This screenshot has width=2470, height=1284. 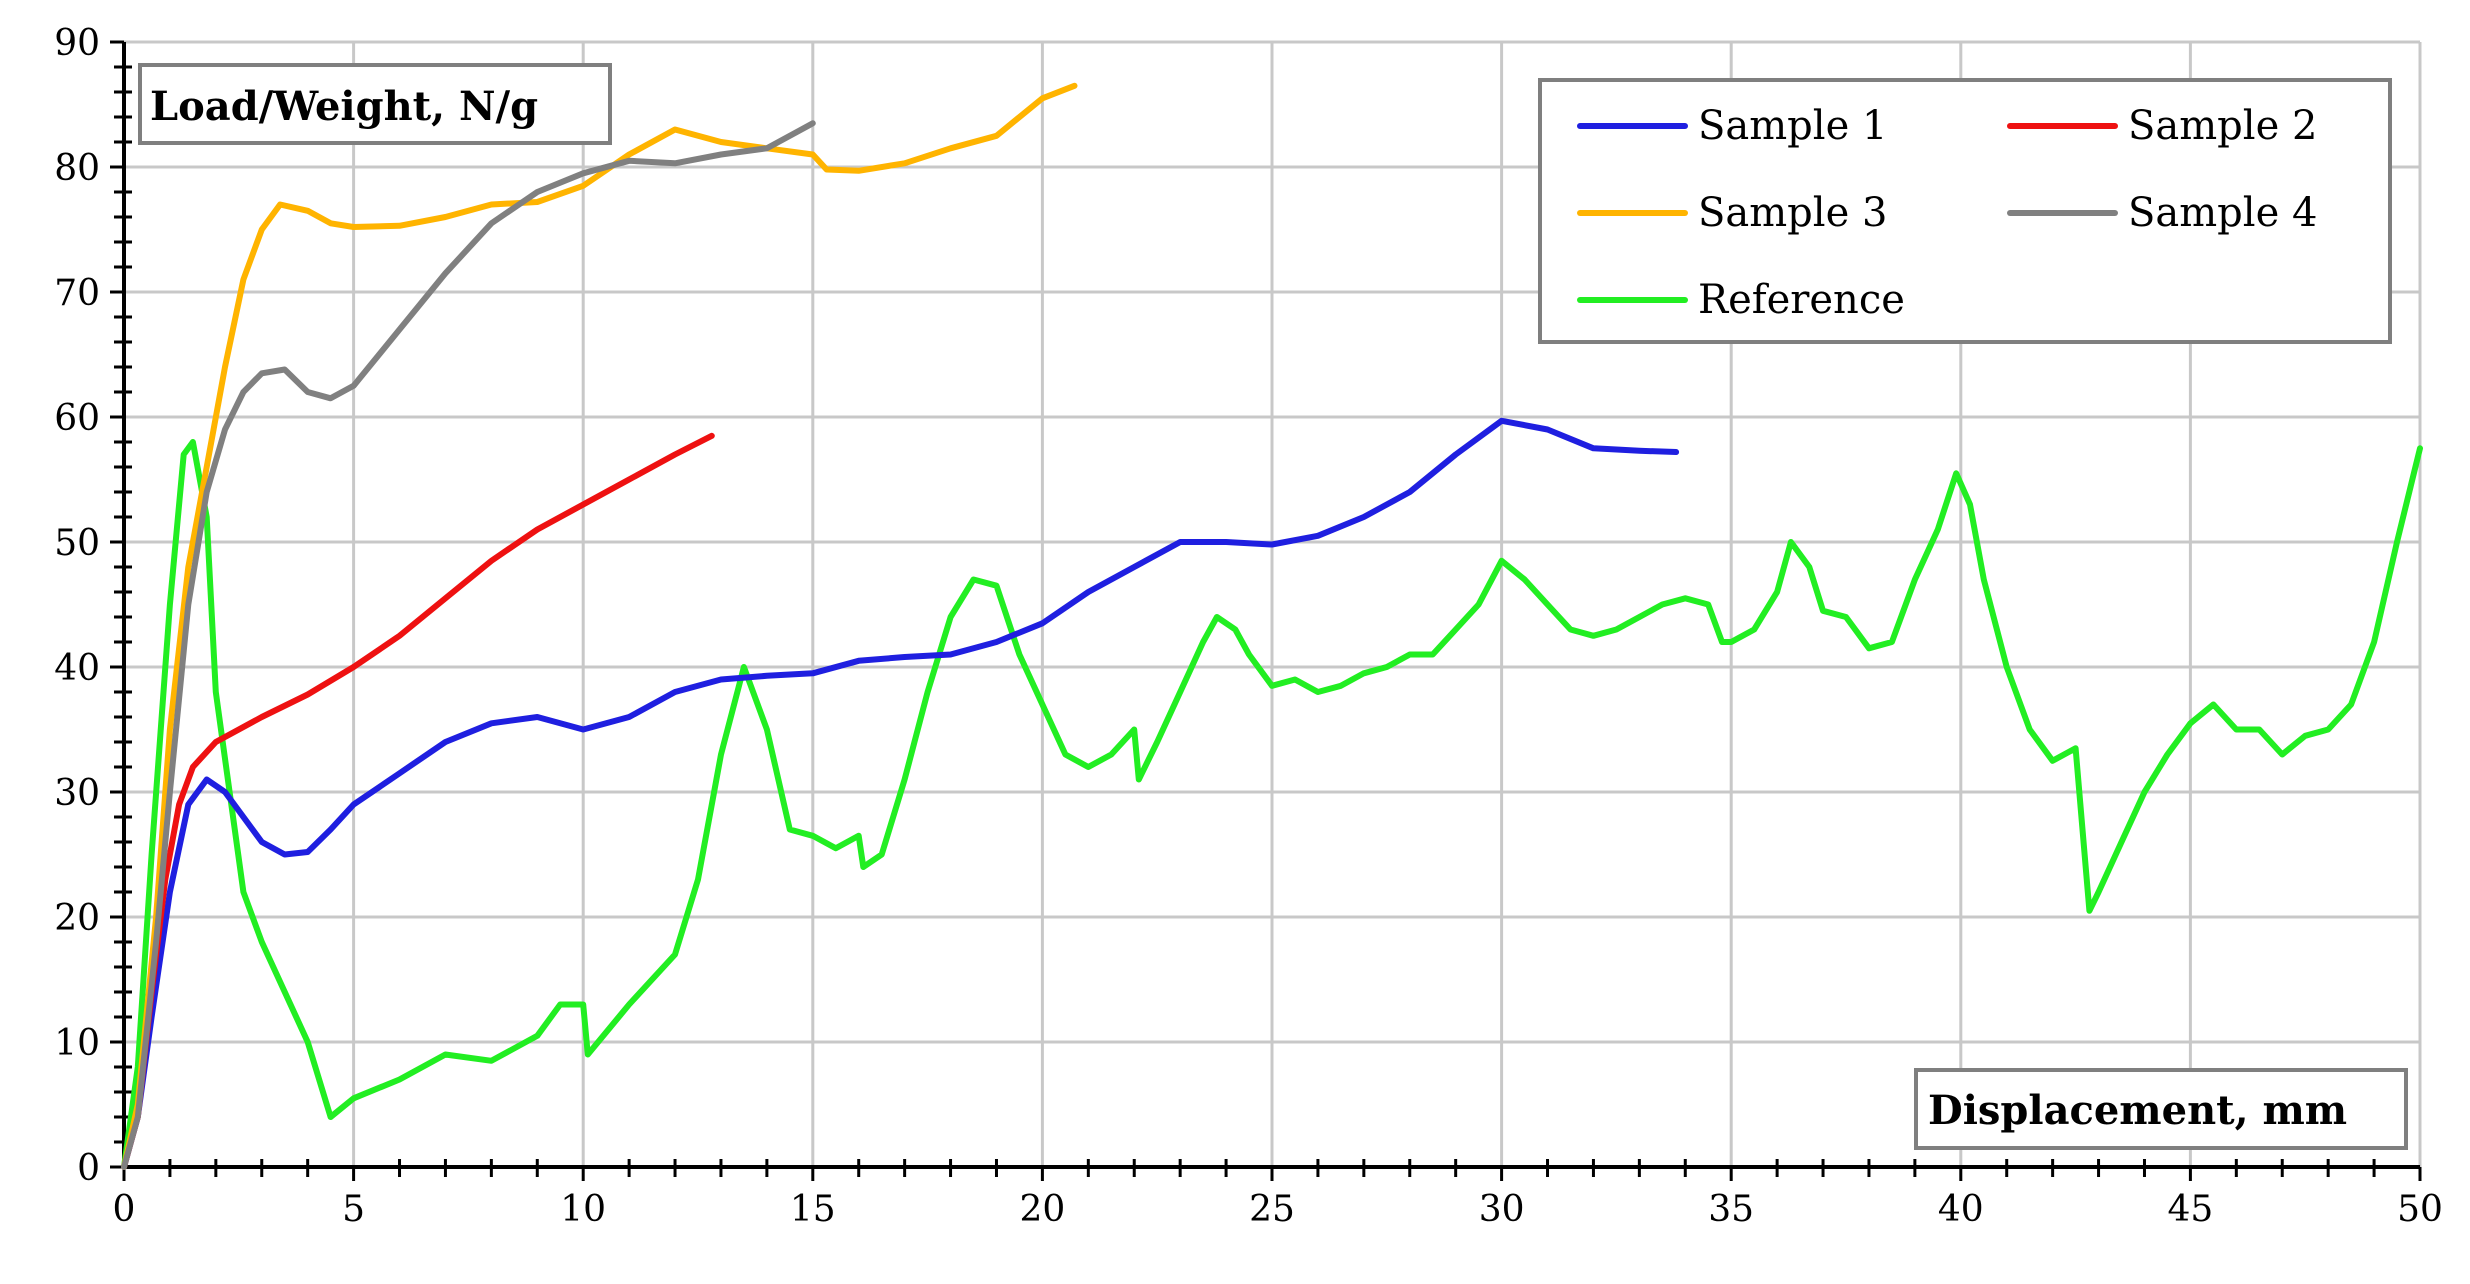 I want to click on y-axis-title-box: Load/Weight, N/g, so click(x=375, y=104).